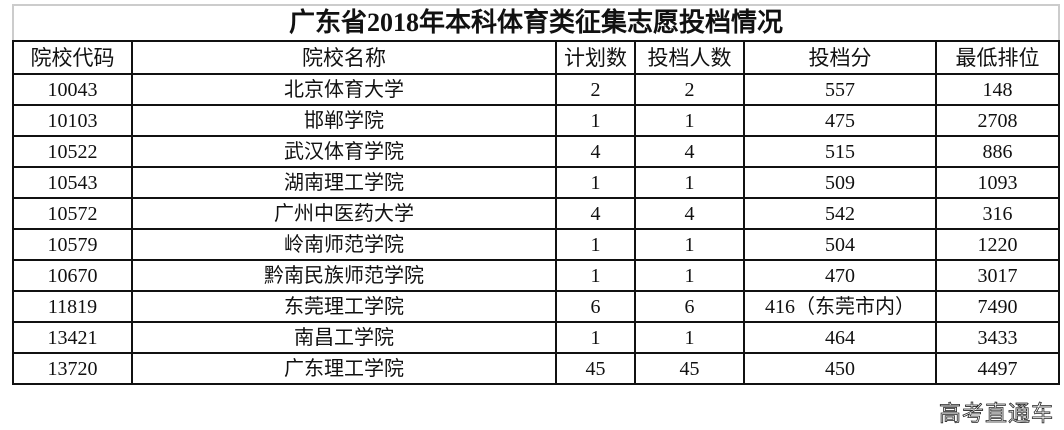 The image size is (1064, 430). Describe the element at coordinates (72, 368) in the screenshot. I see `cell-school-code: 13720` at that location.